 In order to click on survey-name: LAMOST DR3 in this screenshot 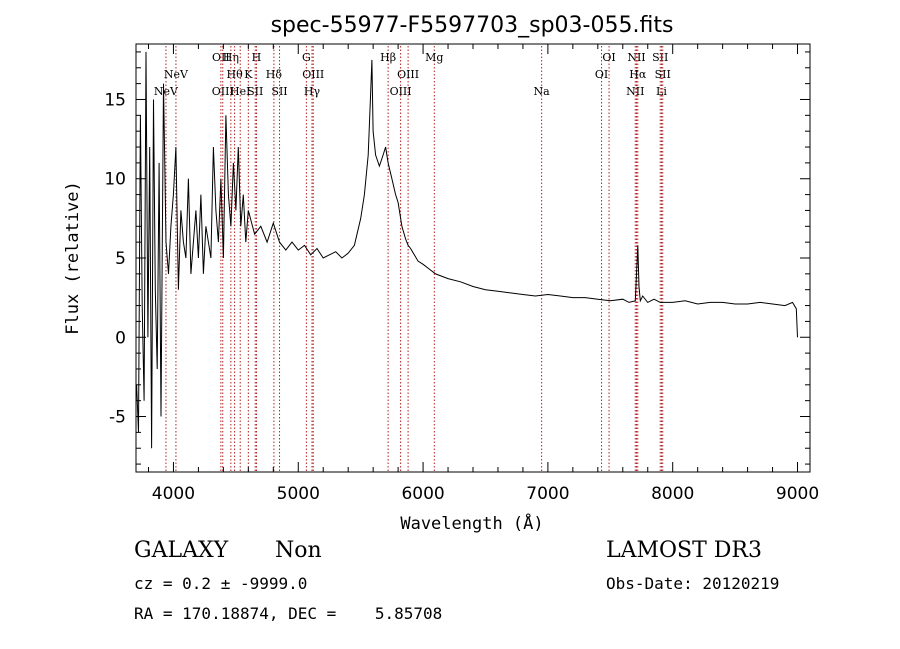, I will do `click(684, 550)`.